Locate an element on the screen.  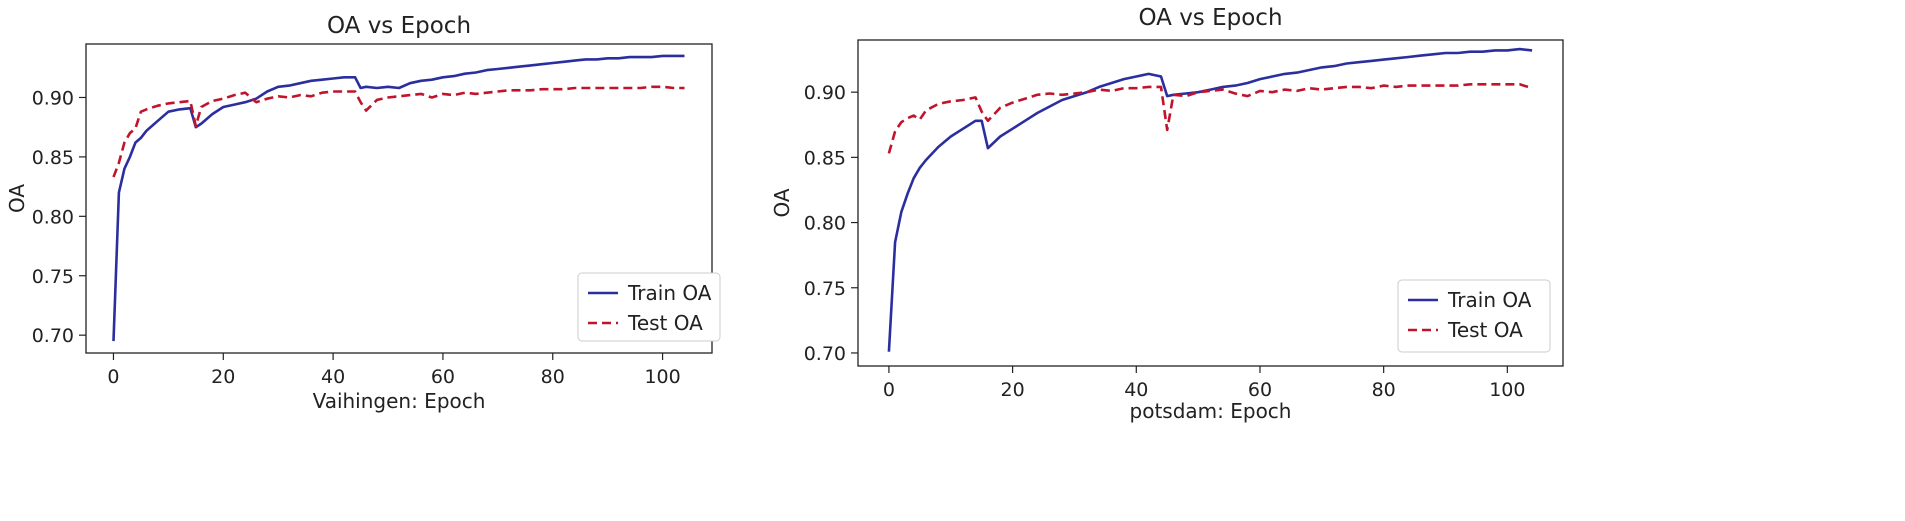
x-axis-label: Vaihingen: Epoch is located at coordinates (399, 401).